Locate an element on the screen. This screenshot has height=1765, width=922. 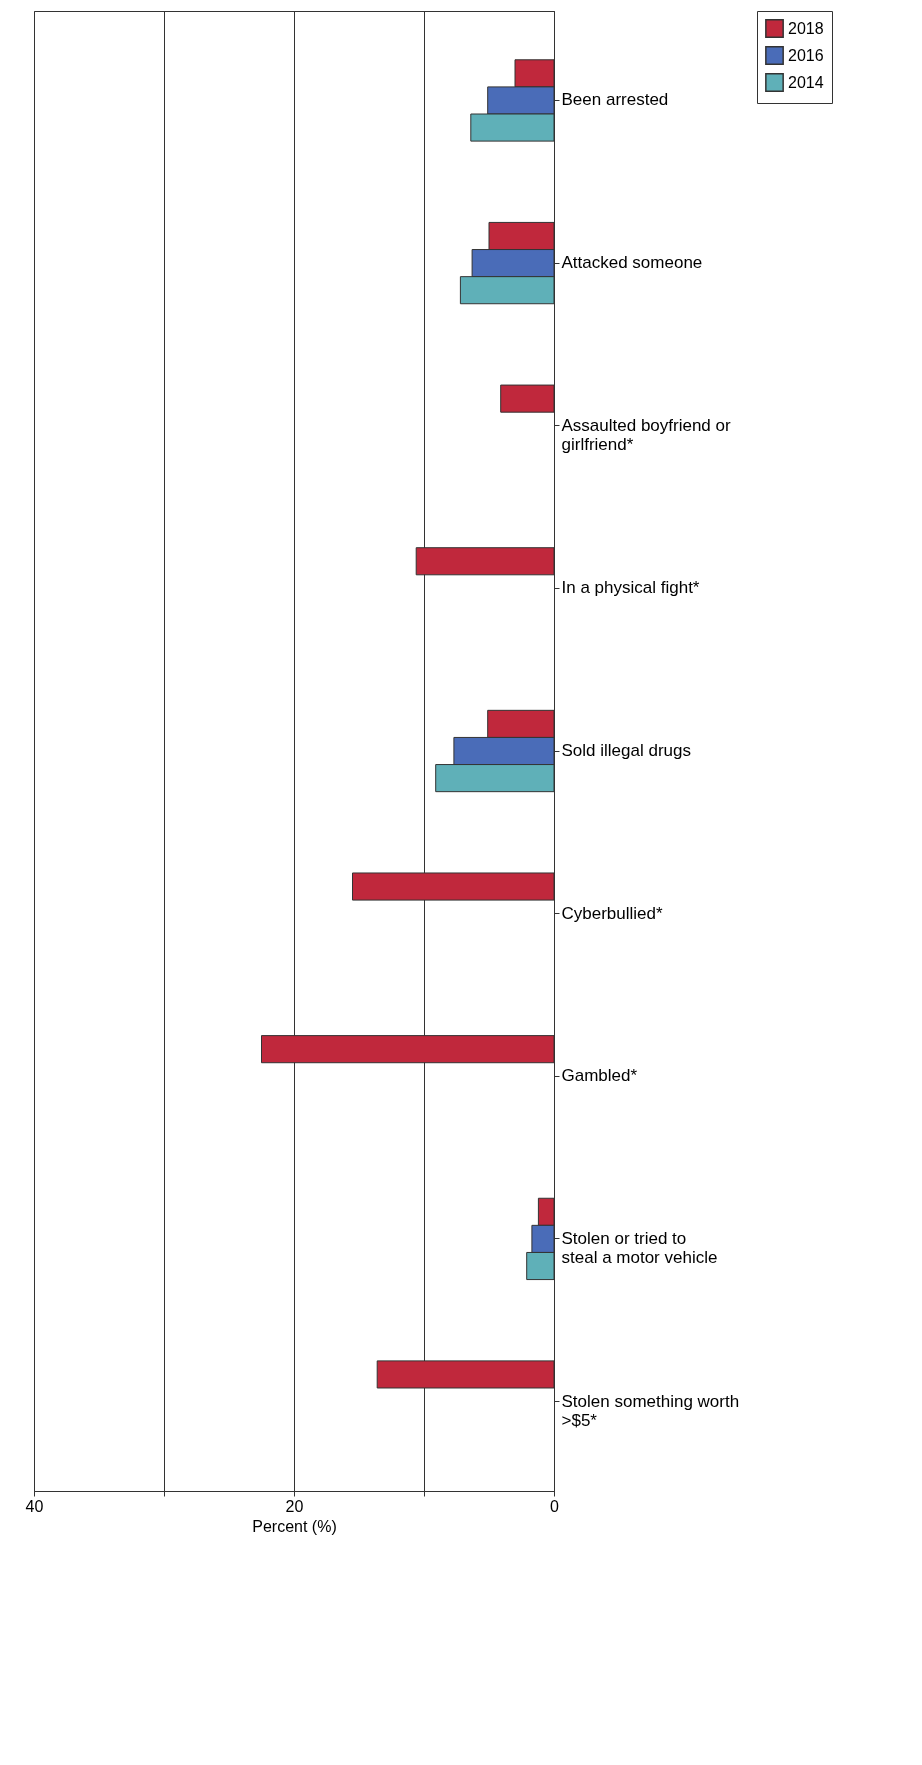
legend-label: 2014 is located at coordinates (806, 82).